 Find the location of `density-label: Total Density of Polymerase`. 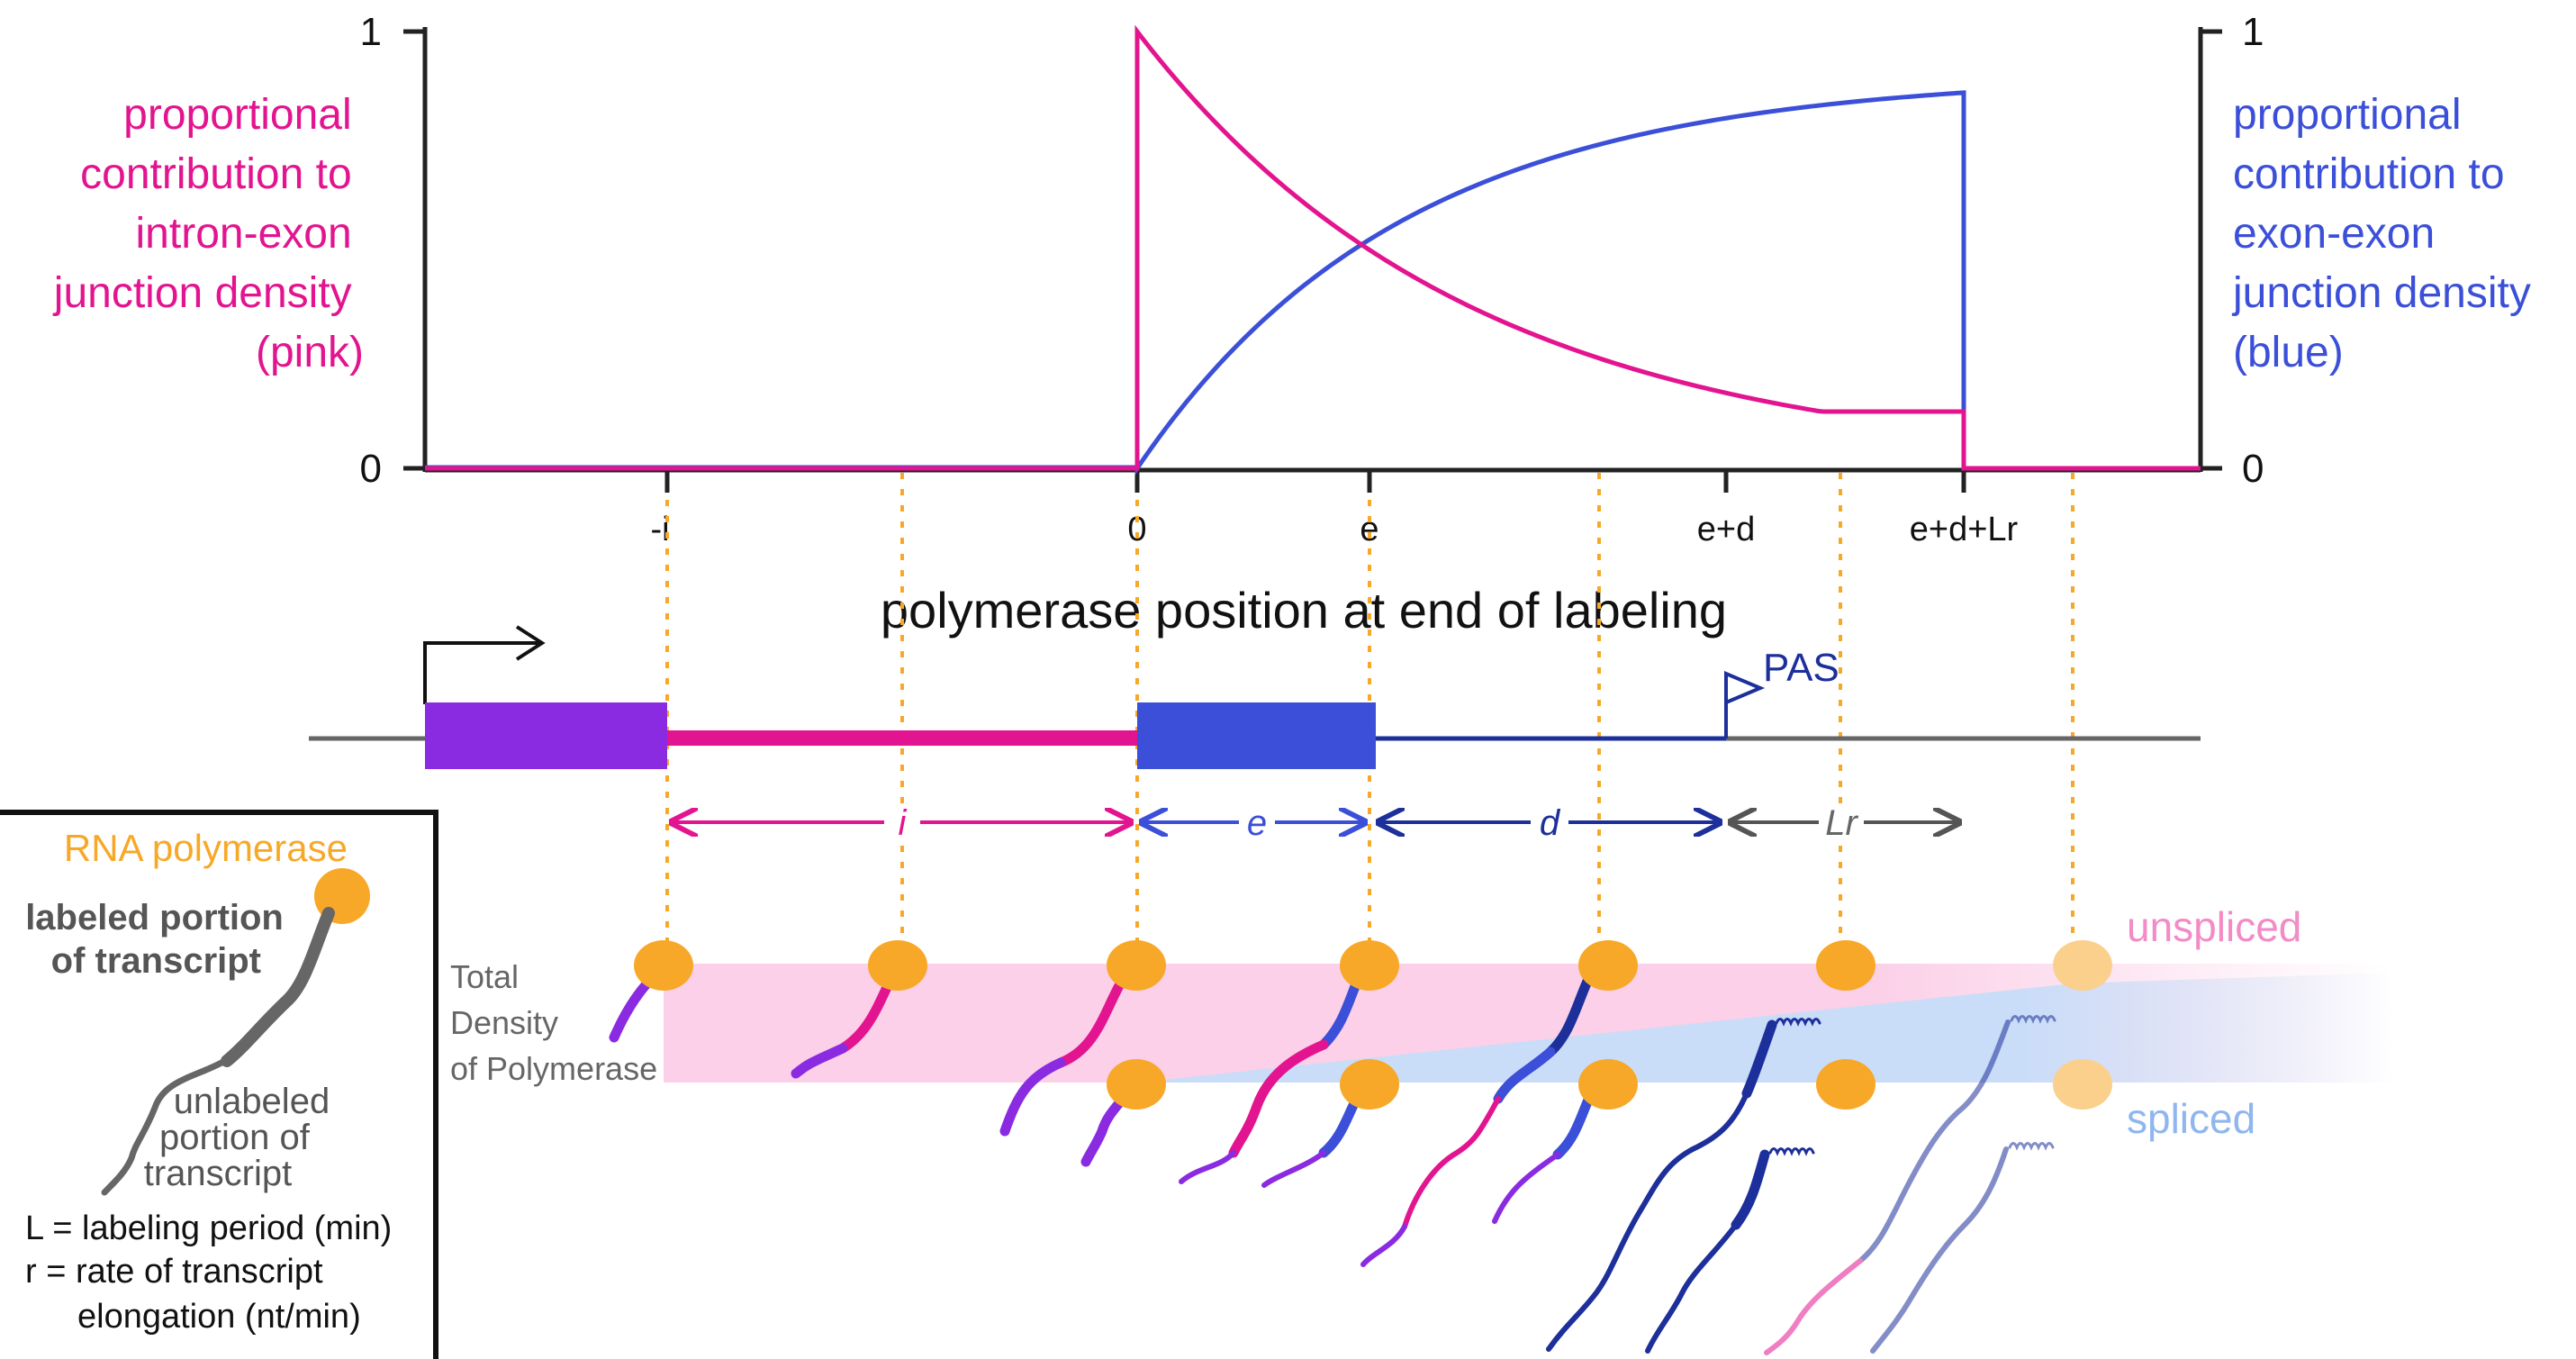

density-label: Total Density of Polymerase is located at coordinates (553, 1022).